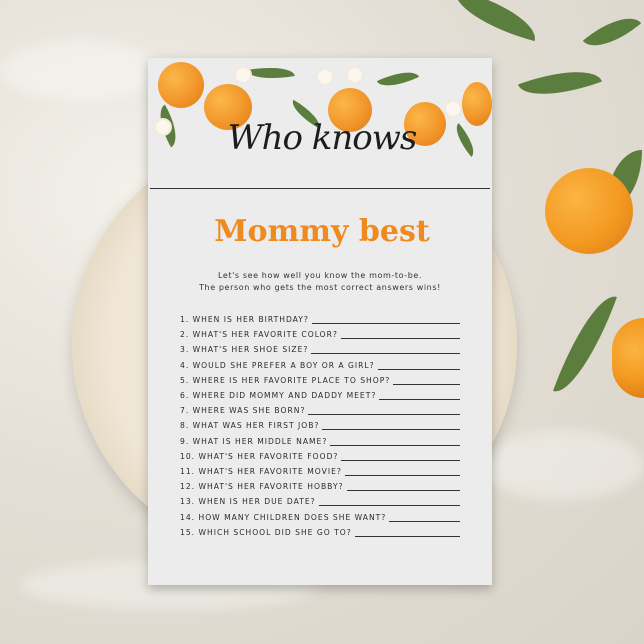 The height and width of the screenshot is (644, 644). I want to click on question-text: 4. WOULD SHE PREFER A BOY OR A GIRL?, so click(277, 365).